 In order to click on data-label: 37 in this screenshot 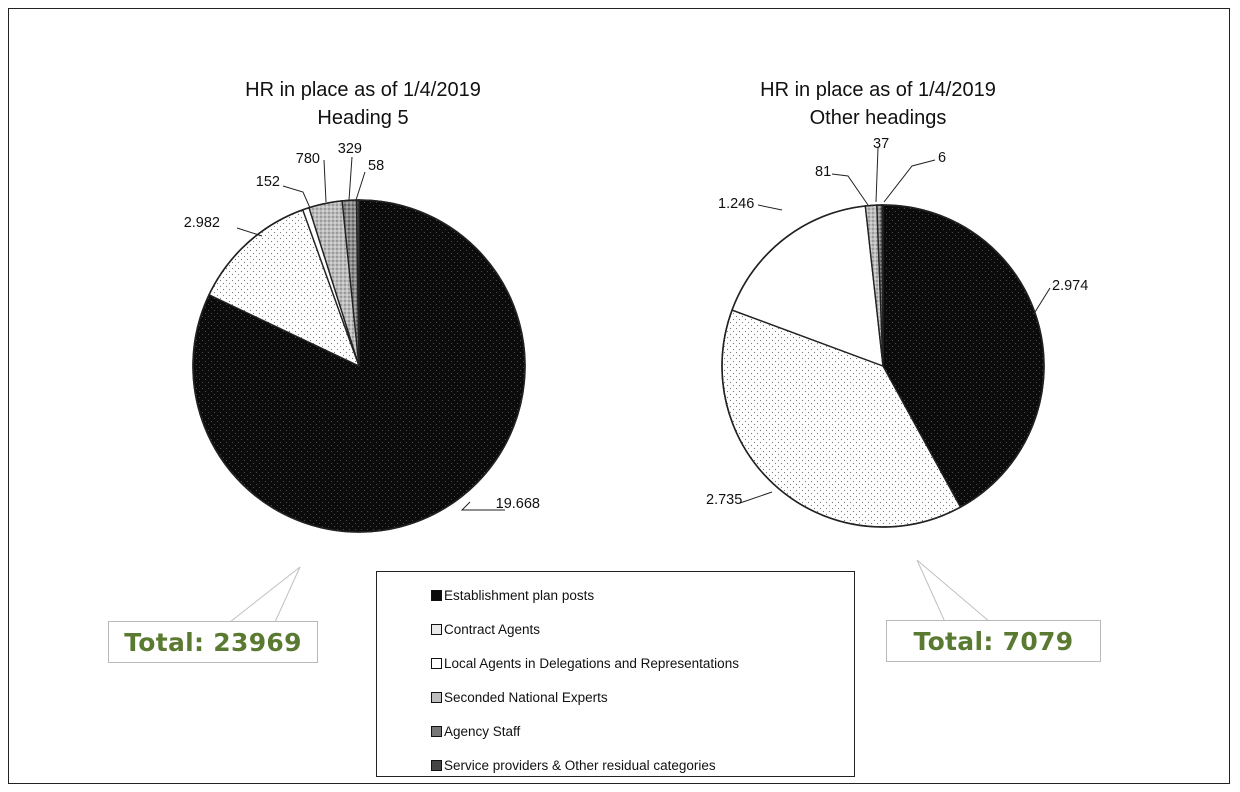, I will do `click(881, 144)`.